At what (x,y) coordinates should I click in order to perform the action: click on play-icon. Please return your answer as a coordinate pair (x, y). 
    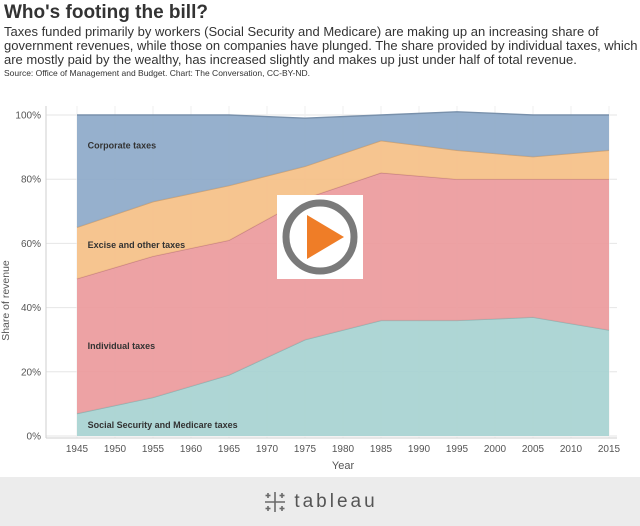
    Looking at the image, I should click on (325, 237).